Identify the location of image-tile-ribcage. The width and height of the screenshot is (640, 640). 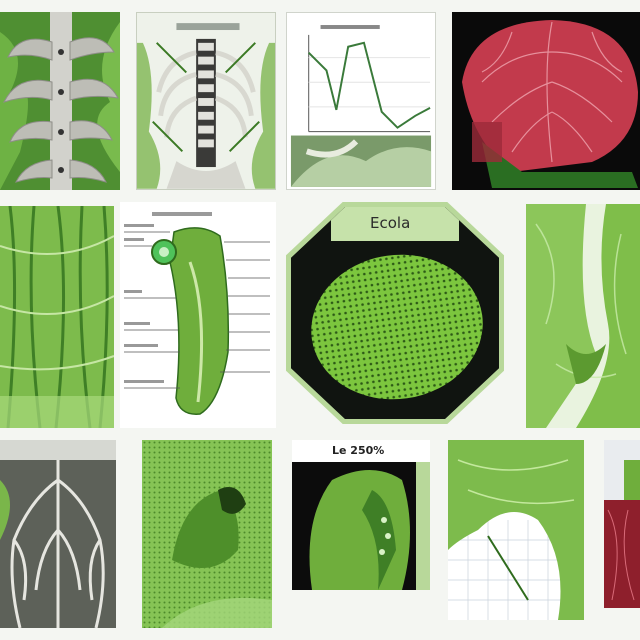
(206, 101).